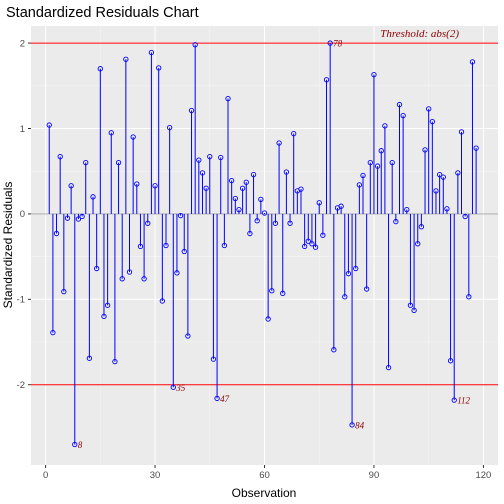 The height and width of the screenshot is (504, 504). What do you see at coordinates (21, 300) in the screenshot?
I see `y-tick-label: -1` at bounding box center [21, 300].